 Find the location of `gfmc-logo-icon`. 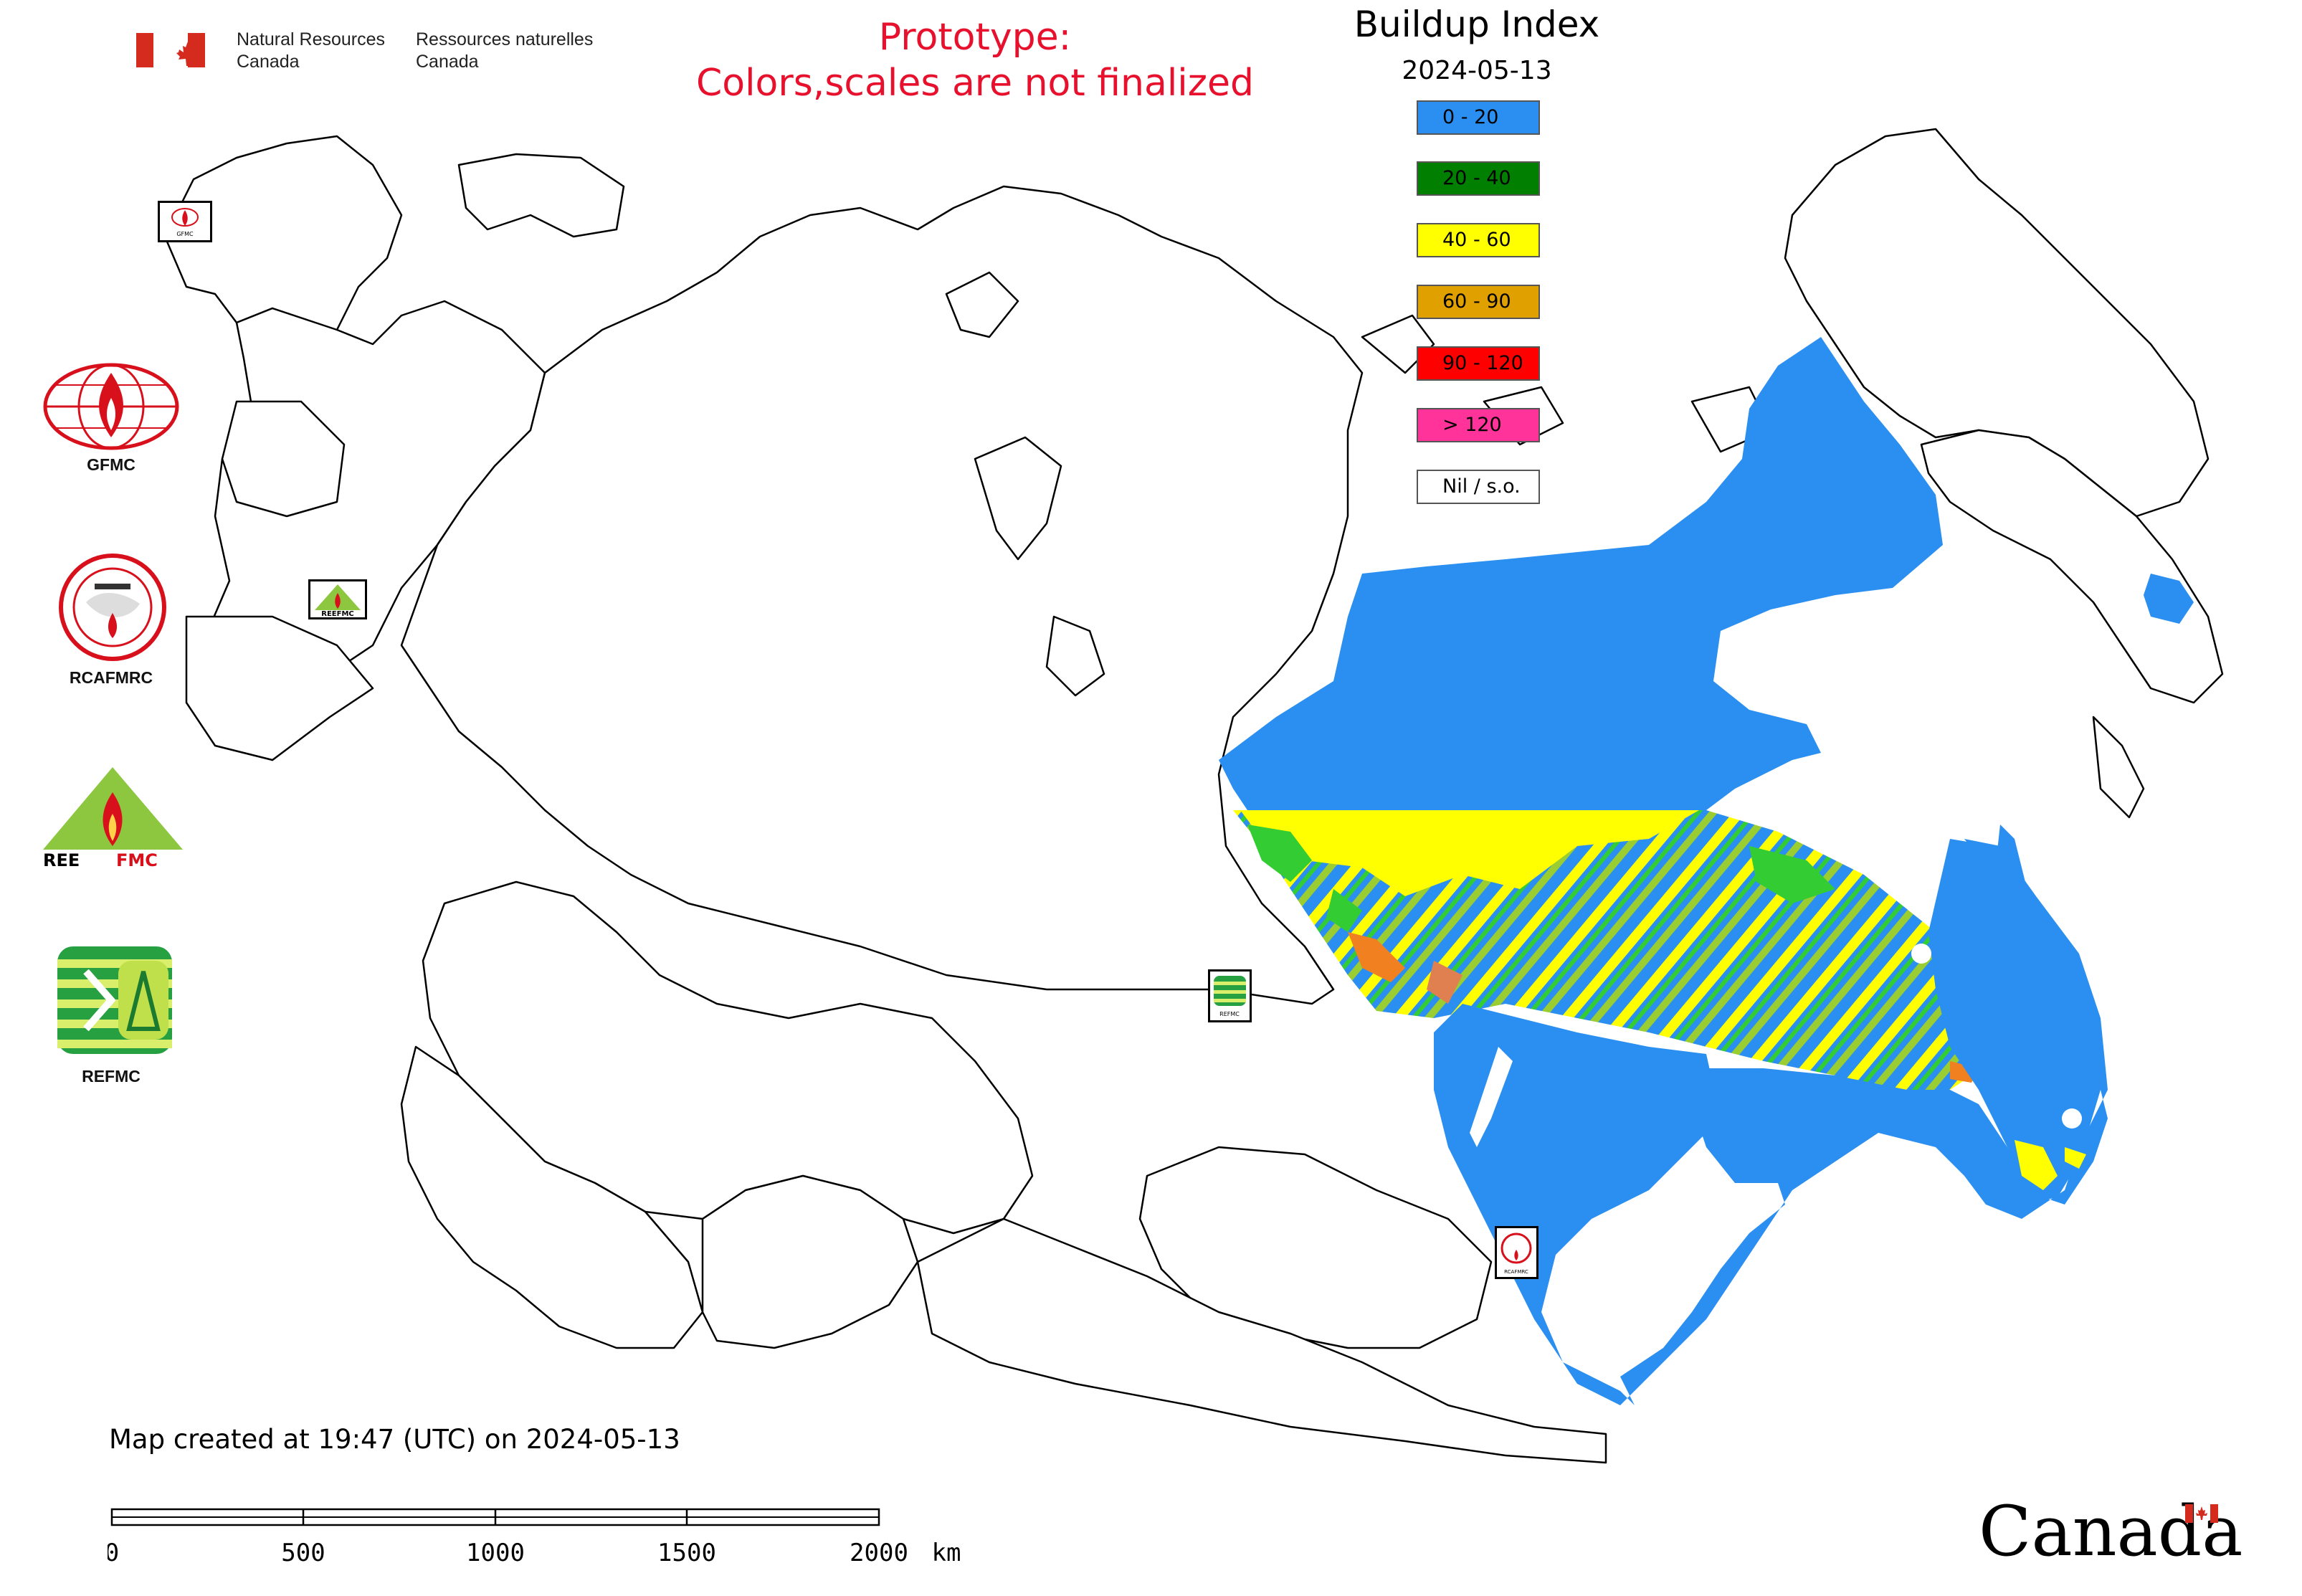

gfmc-logo-icon is located at coordinates (111, 406).